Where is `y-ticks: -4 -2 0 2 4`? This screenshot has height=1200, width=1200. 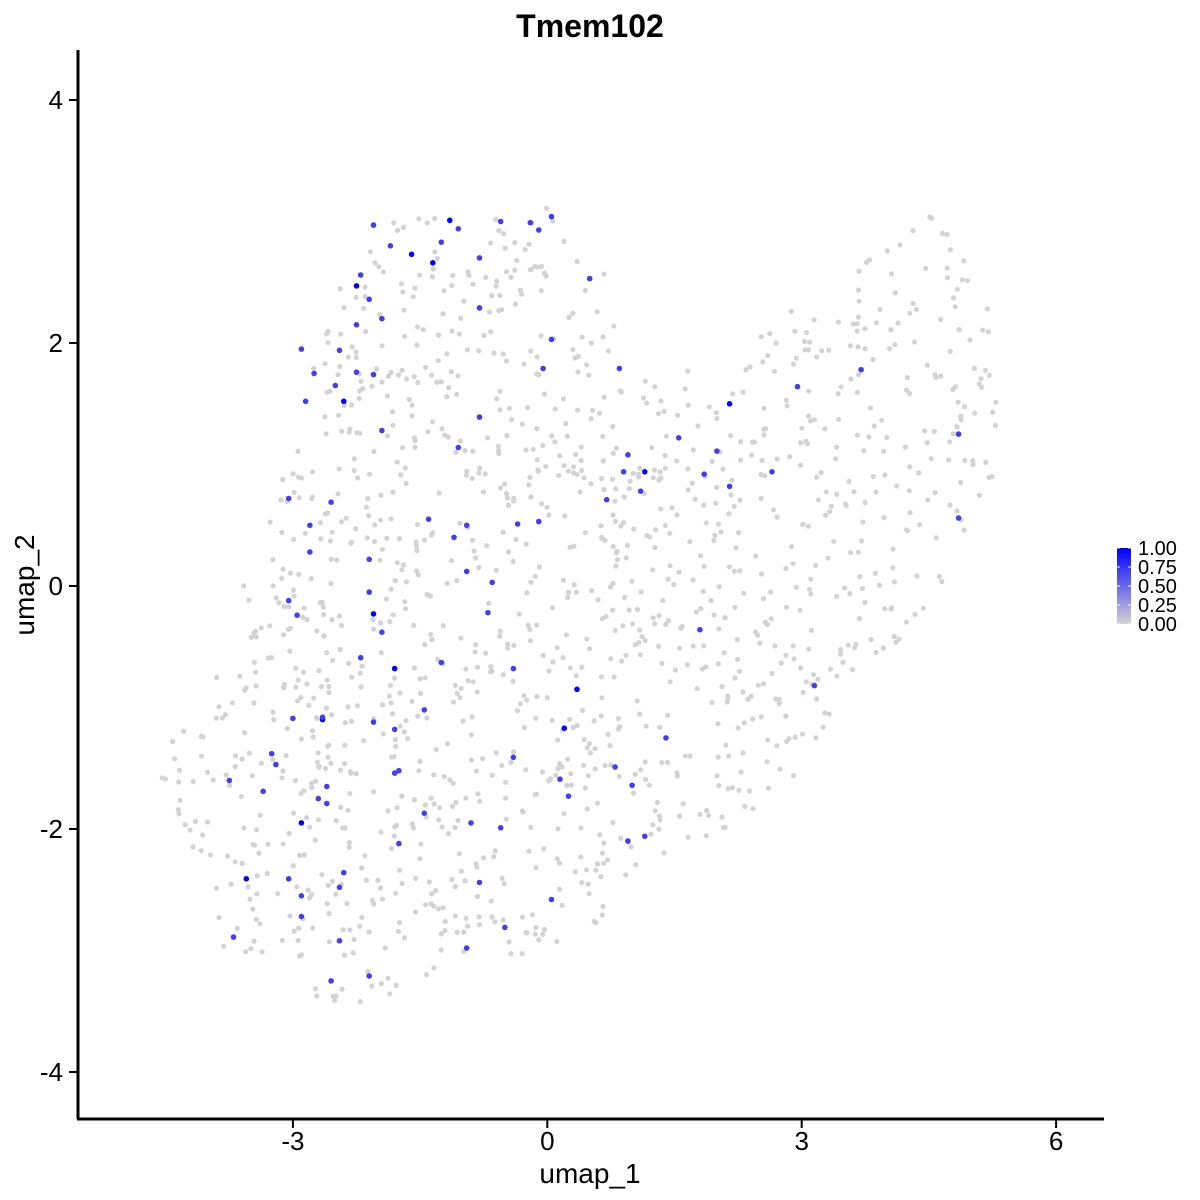
y-ticks: -4 -2 0 2 4 is located at coordinates (59, 586).